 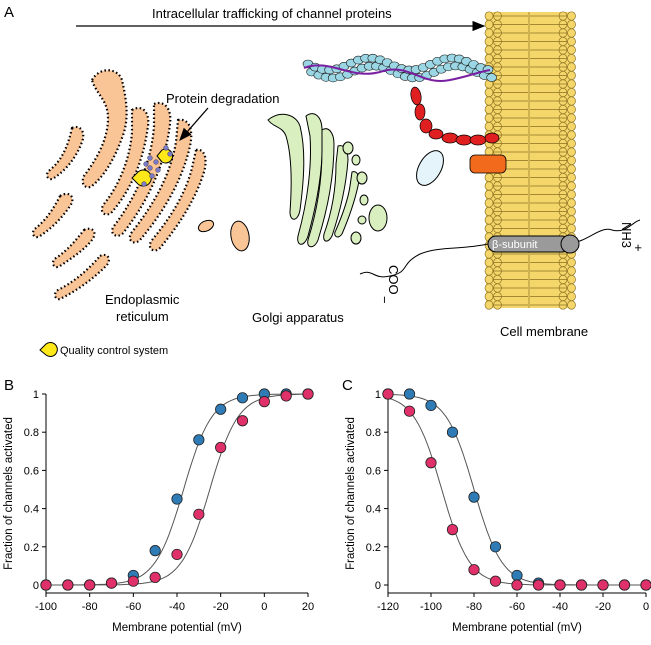 What do you see at coordinates (298, 317) in the screenshot?
I see `golgi-label: Golgi apparatus` at bounding box center [298, 317].